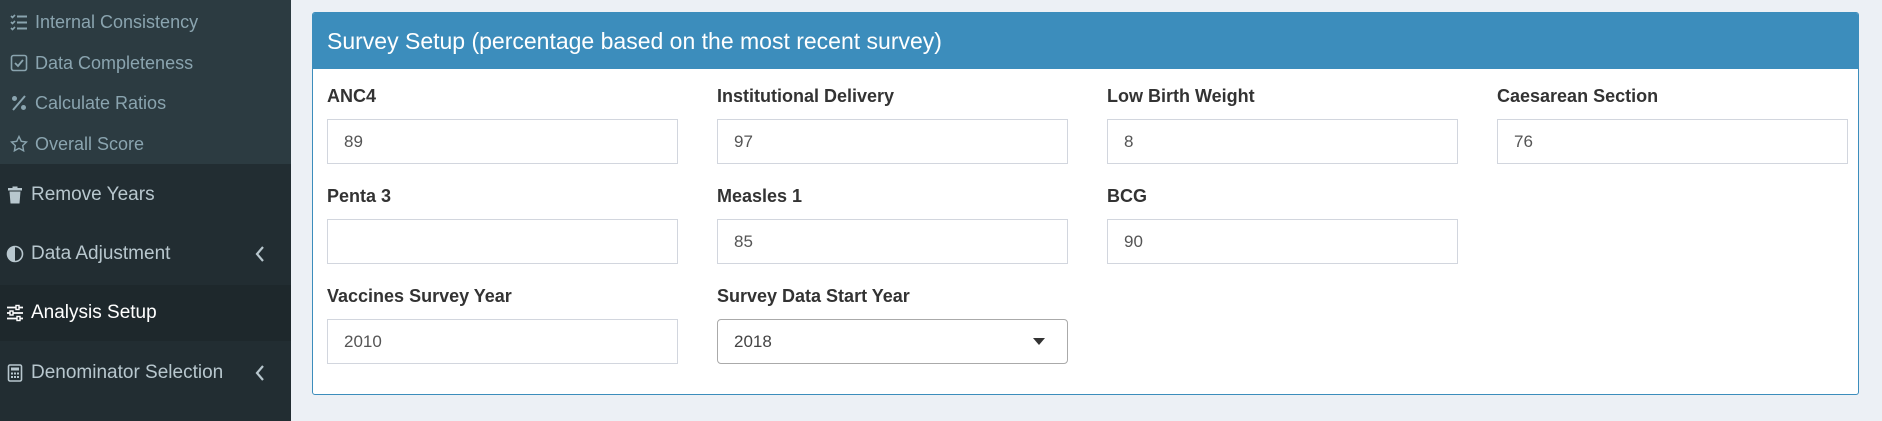  I want to click on penta3-label: Penta 3, so click(359, 196).